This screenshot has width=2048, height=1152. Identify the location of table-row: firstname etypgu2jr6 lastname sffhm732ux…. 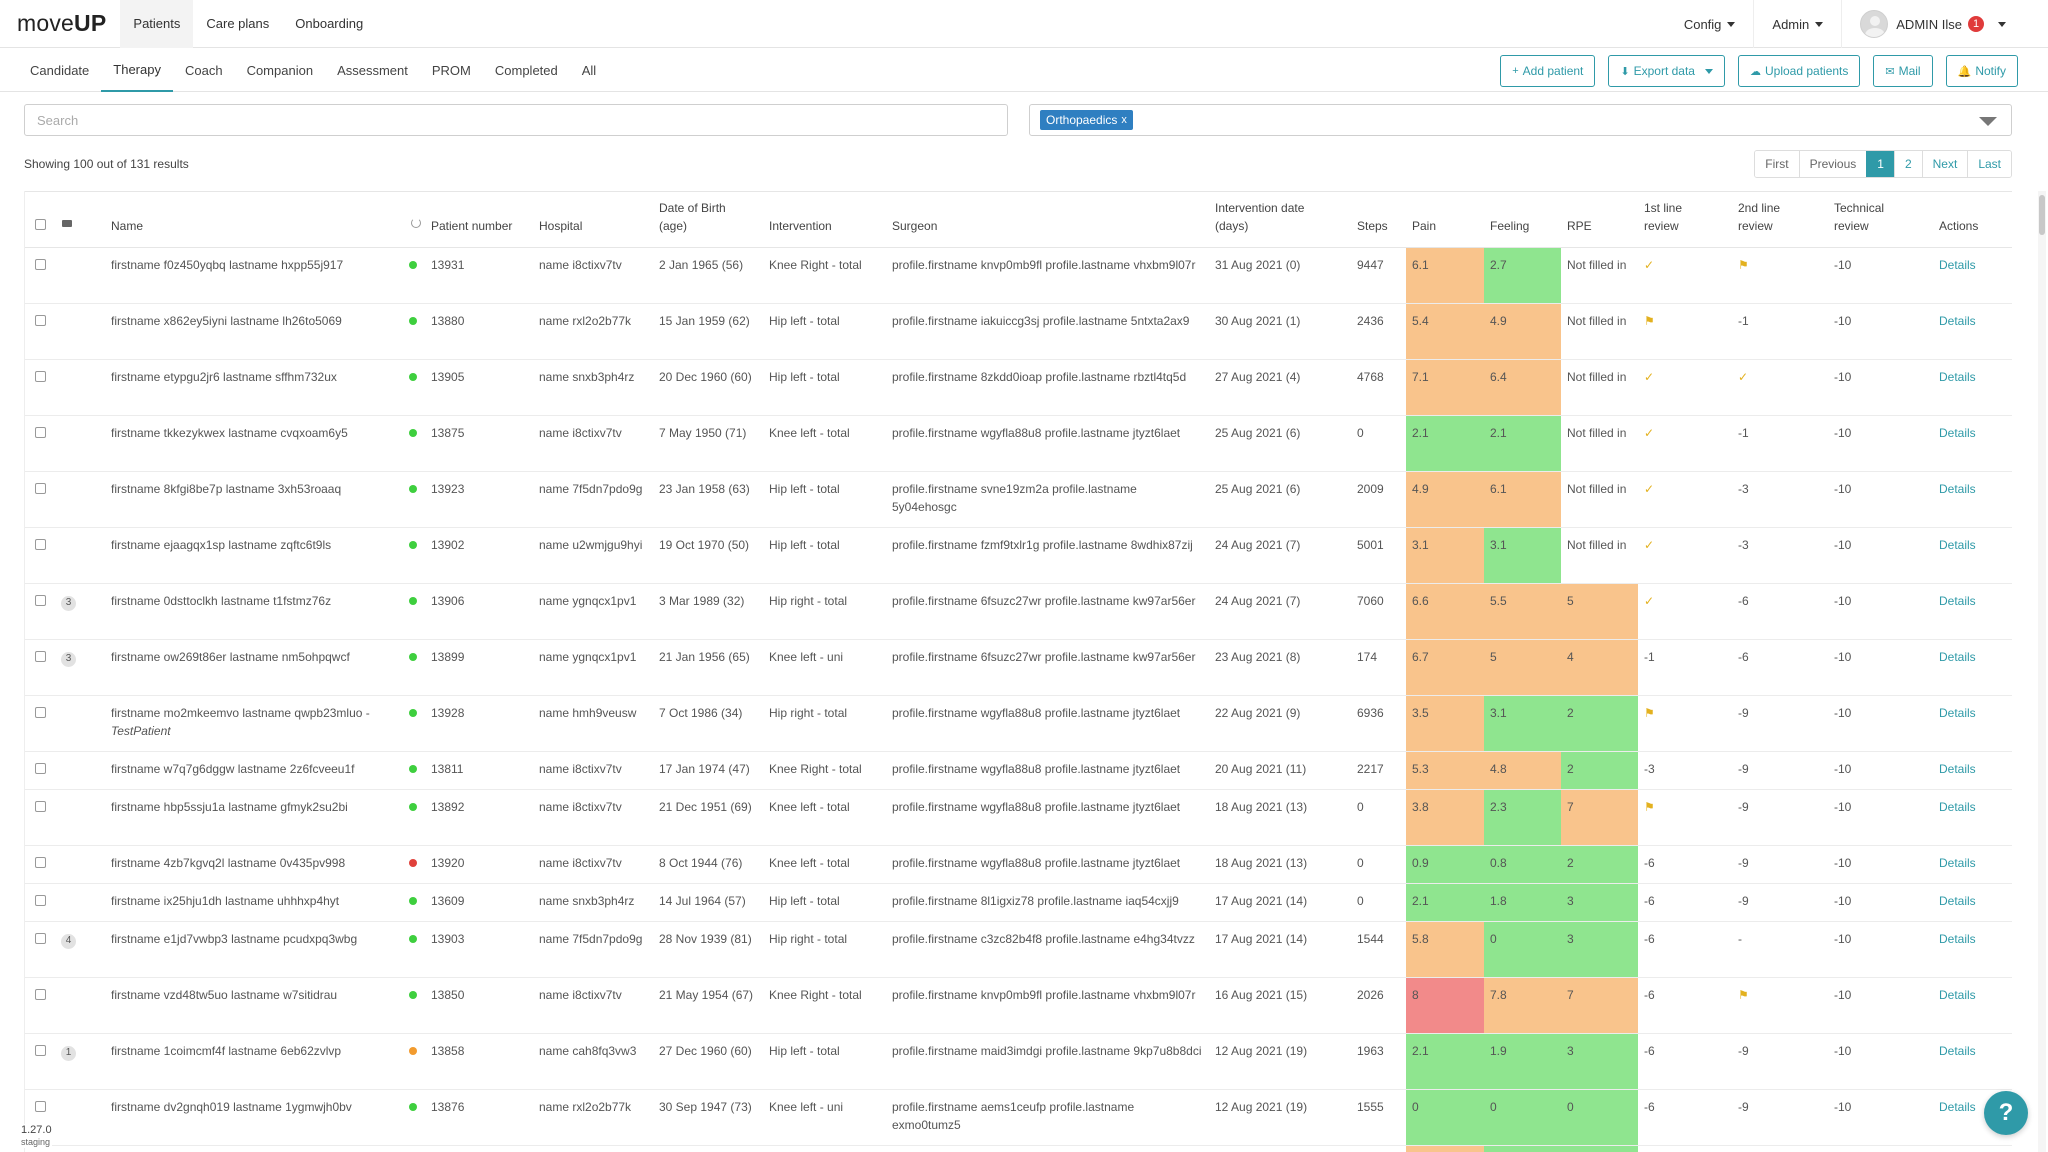
(1018, 387).